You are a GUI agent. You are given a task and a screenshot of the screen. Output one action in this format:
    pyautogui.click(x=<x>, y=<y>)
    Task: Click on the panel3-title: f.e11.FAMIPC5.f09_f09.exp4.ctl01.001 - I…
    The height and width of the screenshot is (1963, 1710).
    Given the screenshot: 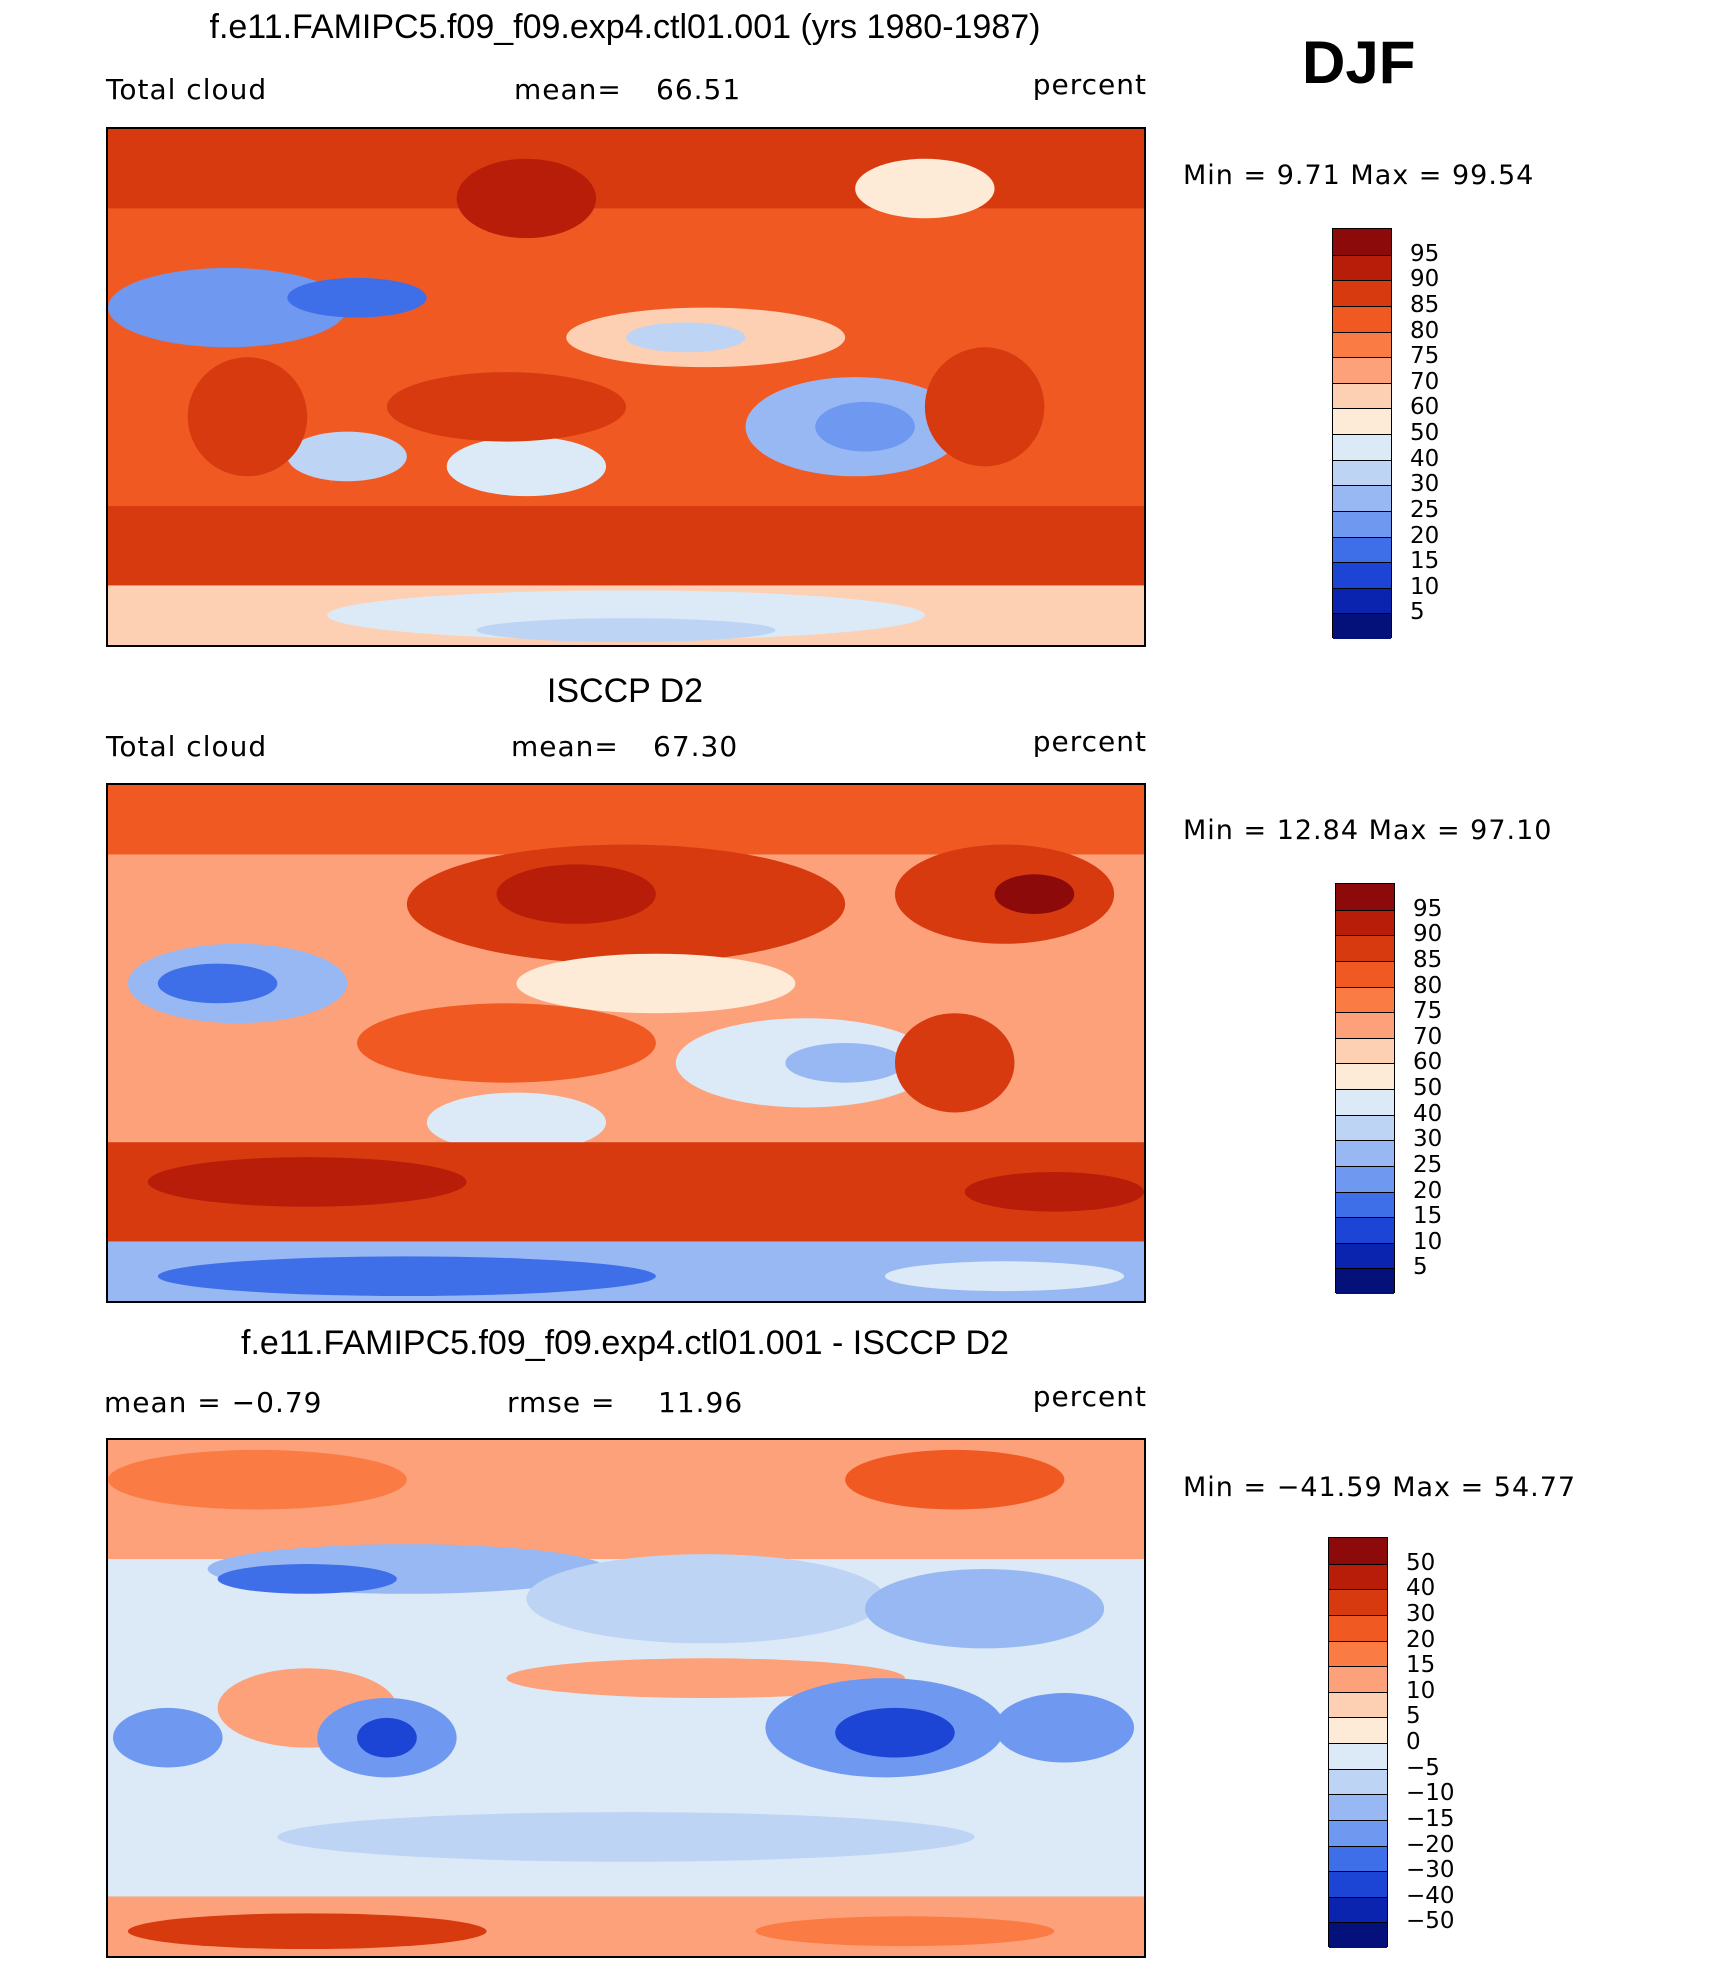 What is the action you would take?
    pyautogui.click(x=625, y=1343)
    